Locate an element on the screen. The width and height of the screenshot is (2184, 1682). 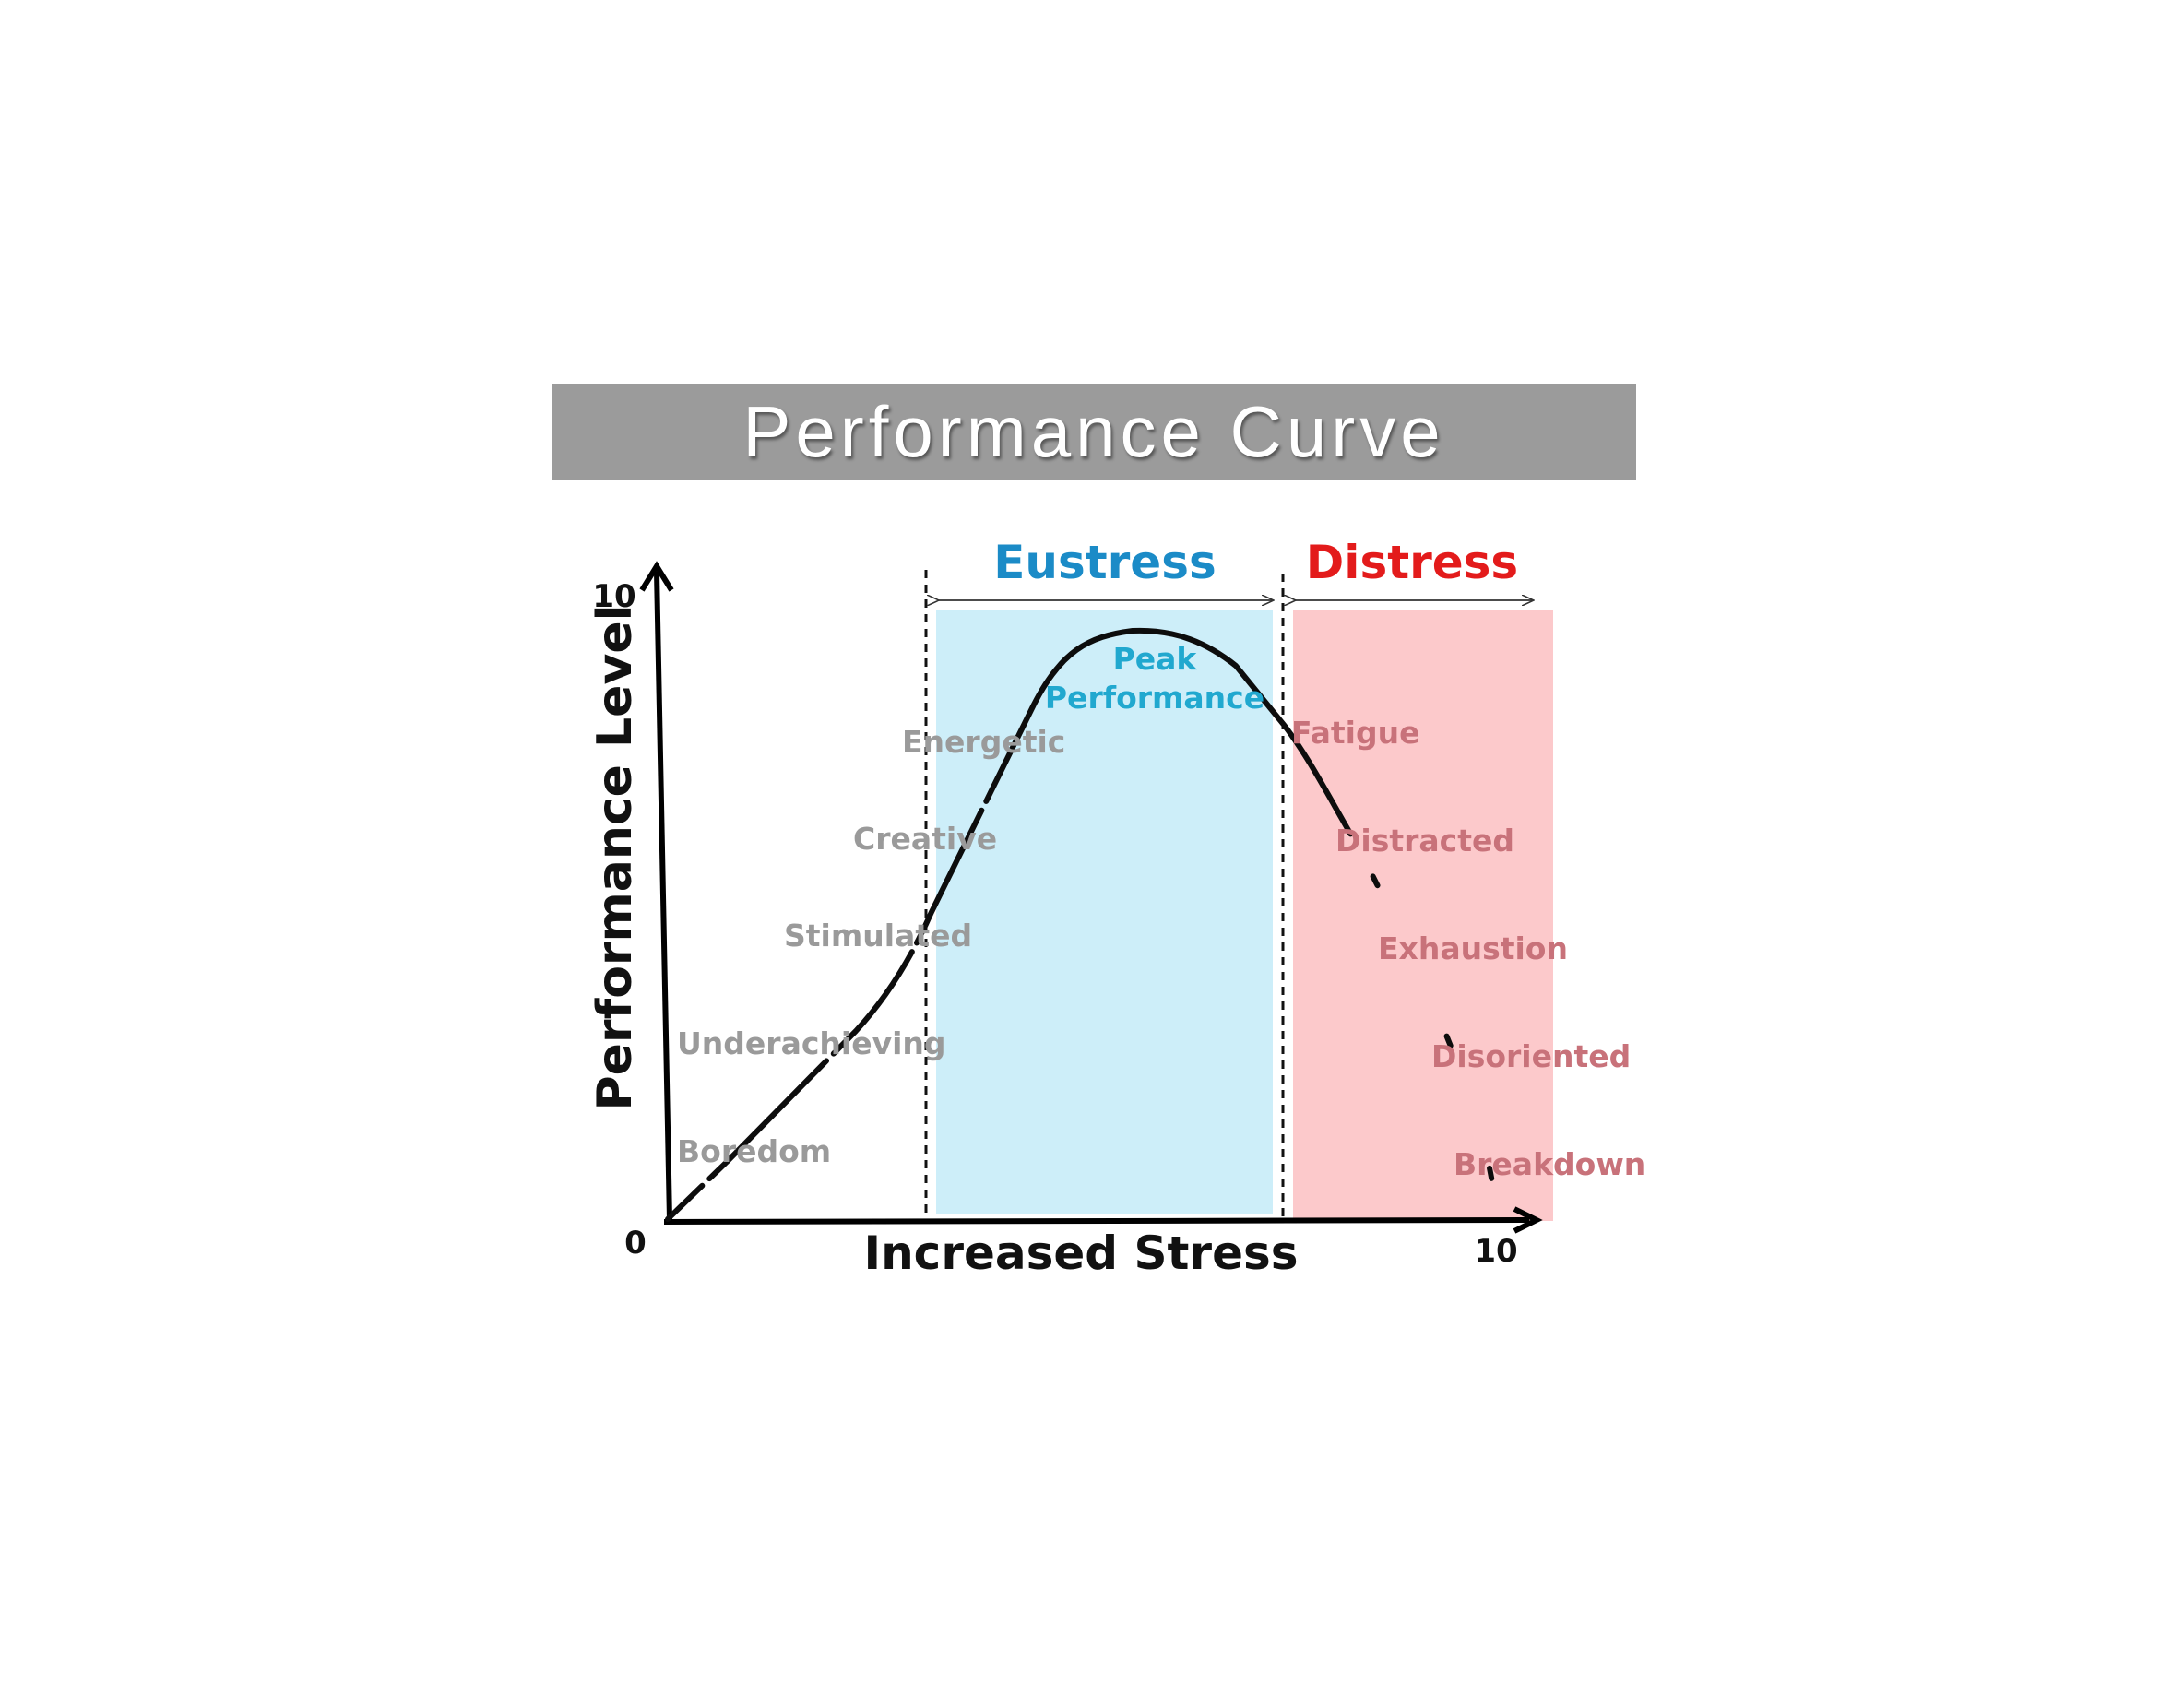
diagram-title: Performance Curve is located at coordinates (1093, 431).